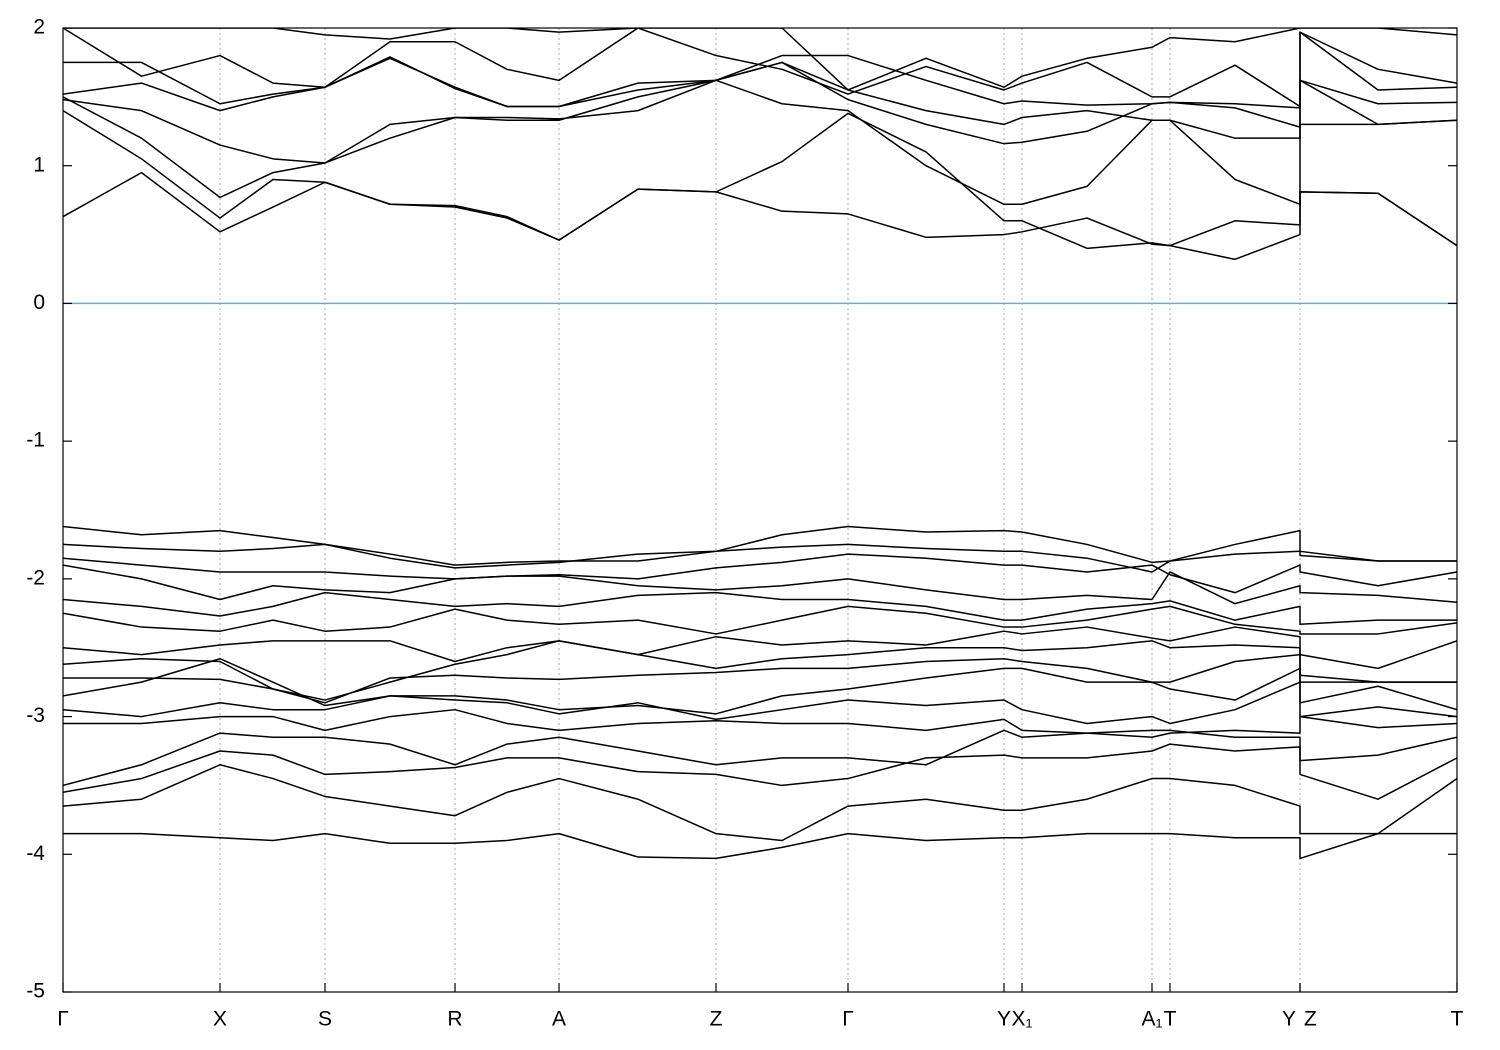  I want to click on y-tick-label: 1, so click(39, 164).